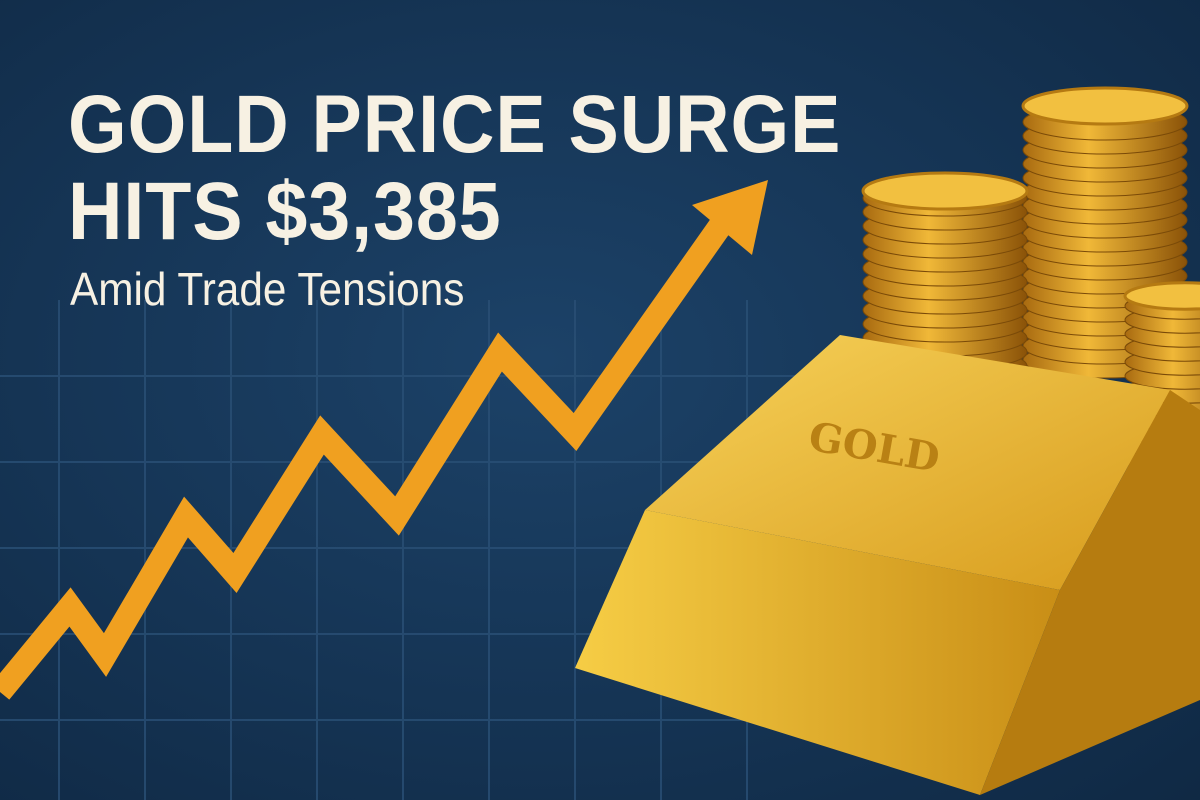 The image size is (1200, 800). I want to click on headline-line-1: GOLD PRICE SURGE, so click(455, 124).